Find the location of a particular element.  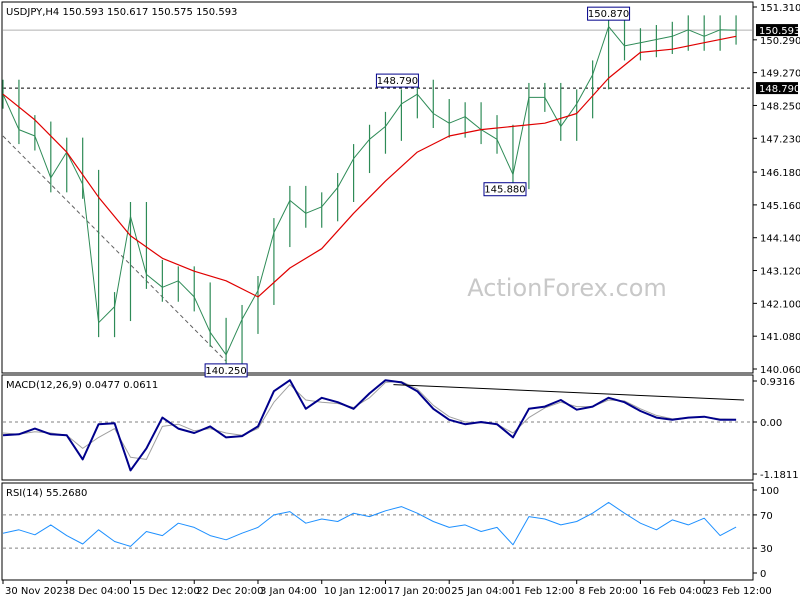

x-tick-label: 16 Feb 04:00 is located at coordinates (675, 591).